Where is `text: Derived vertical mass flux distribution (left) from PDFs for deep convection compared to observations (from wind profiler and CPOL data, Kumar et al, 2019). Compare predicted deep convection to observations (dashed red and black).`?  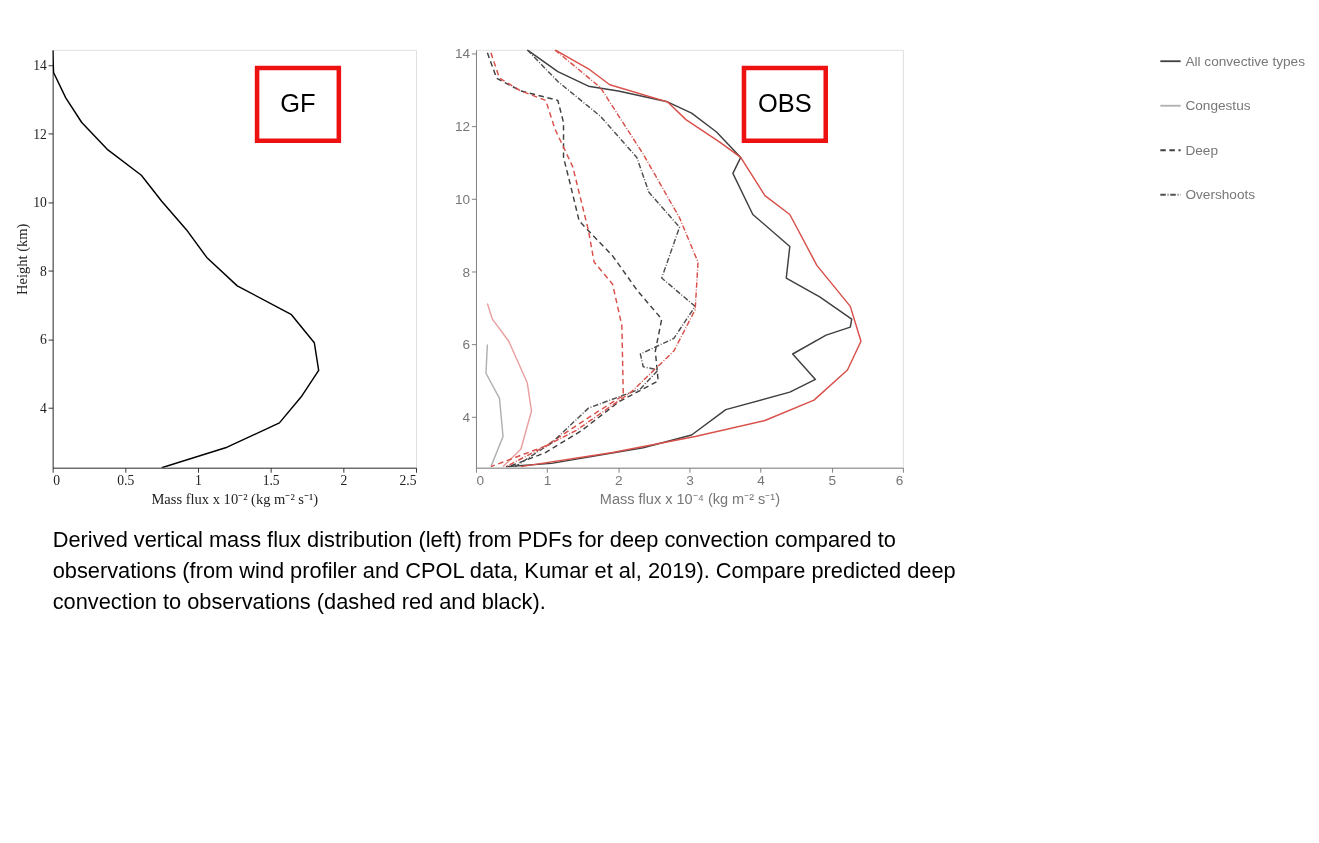 text: Derived vertical mass flux distribution (left) from PDFs for deep convection compared to observations (from wind profiler and CPOL data, Kumar et al, 2019). Compare predicted deep convection to observations (dashed red and black). is located at coordinates (504, 570).